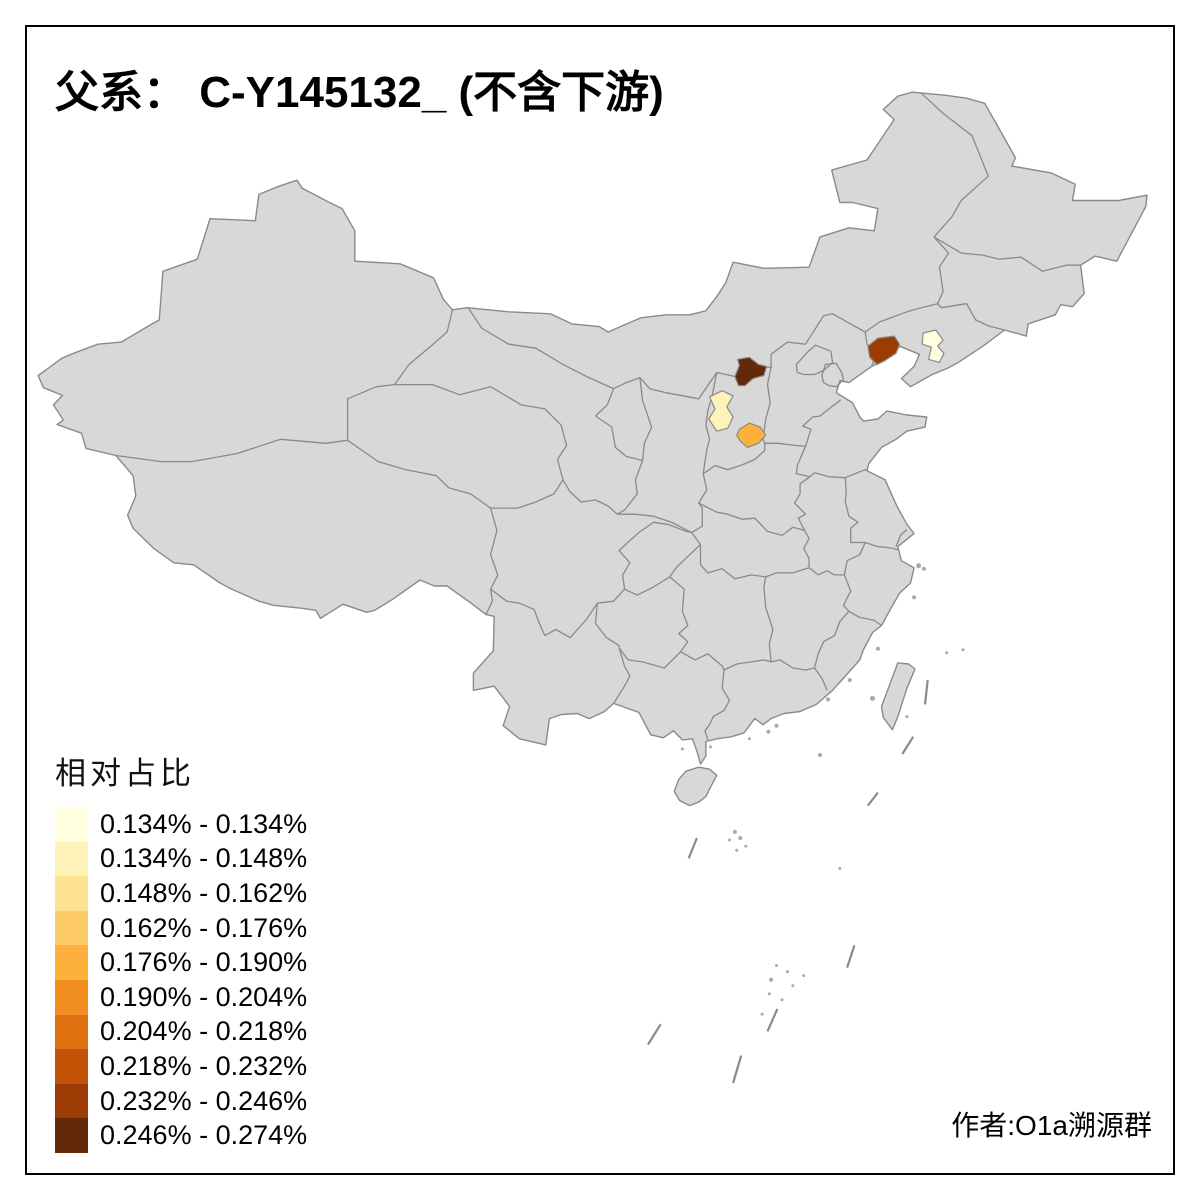 This screenshot has height=1200, width=1200. I want to click on legend-item: 0.134% - 0.134%, so click(181, 824).